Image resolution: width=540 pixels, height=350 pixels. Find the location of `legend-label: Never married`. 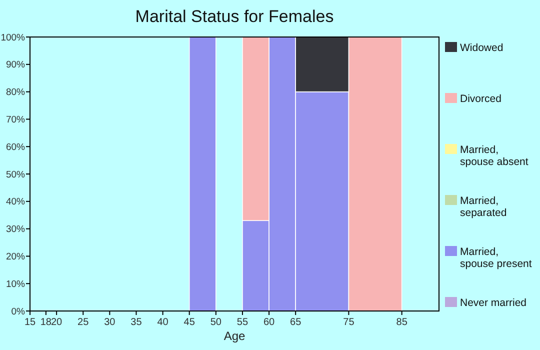

legend-label: Never married is located at coordinates (493, 303).